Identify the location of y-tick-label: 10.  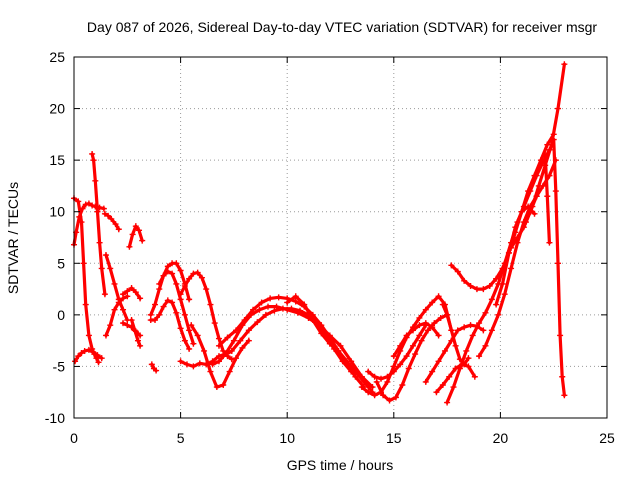
(57, 212).